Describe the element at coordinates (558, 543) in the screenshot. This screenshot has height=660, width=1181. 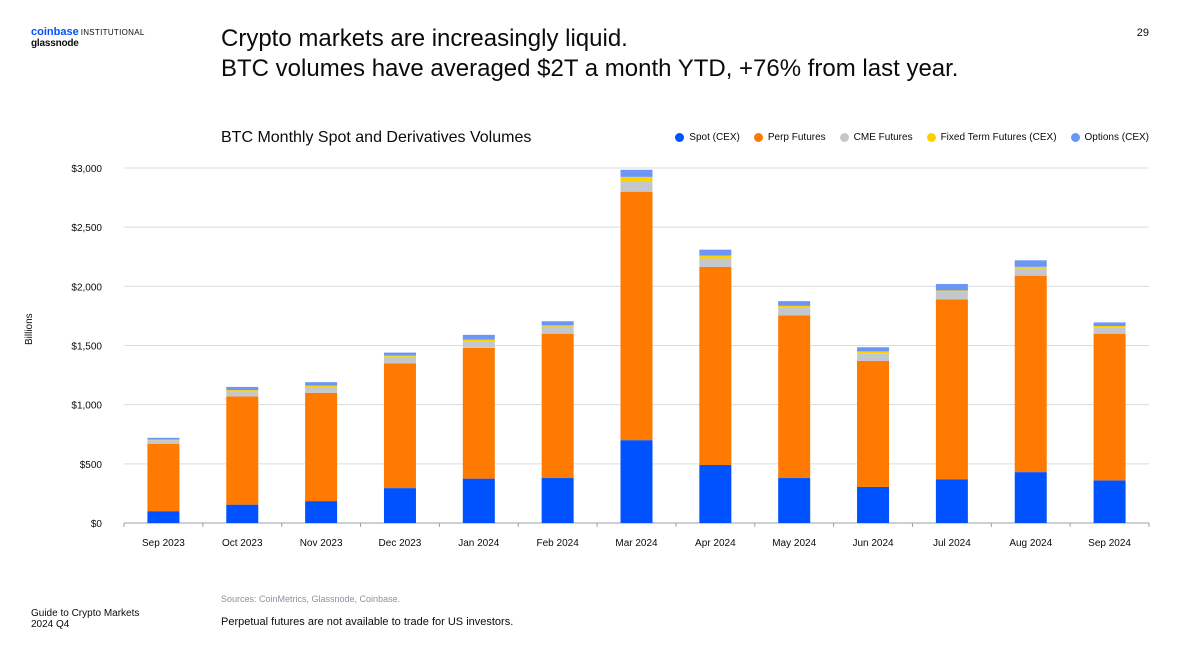
I see `x-tick-label: Feb 2024` at that location.